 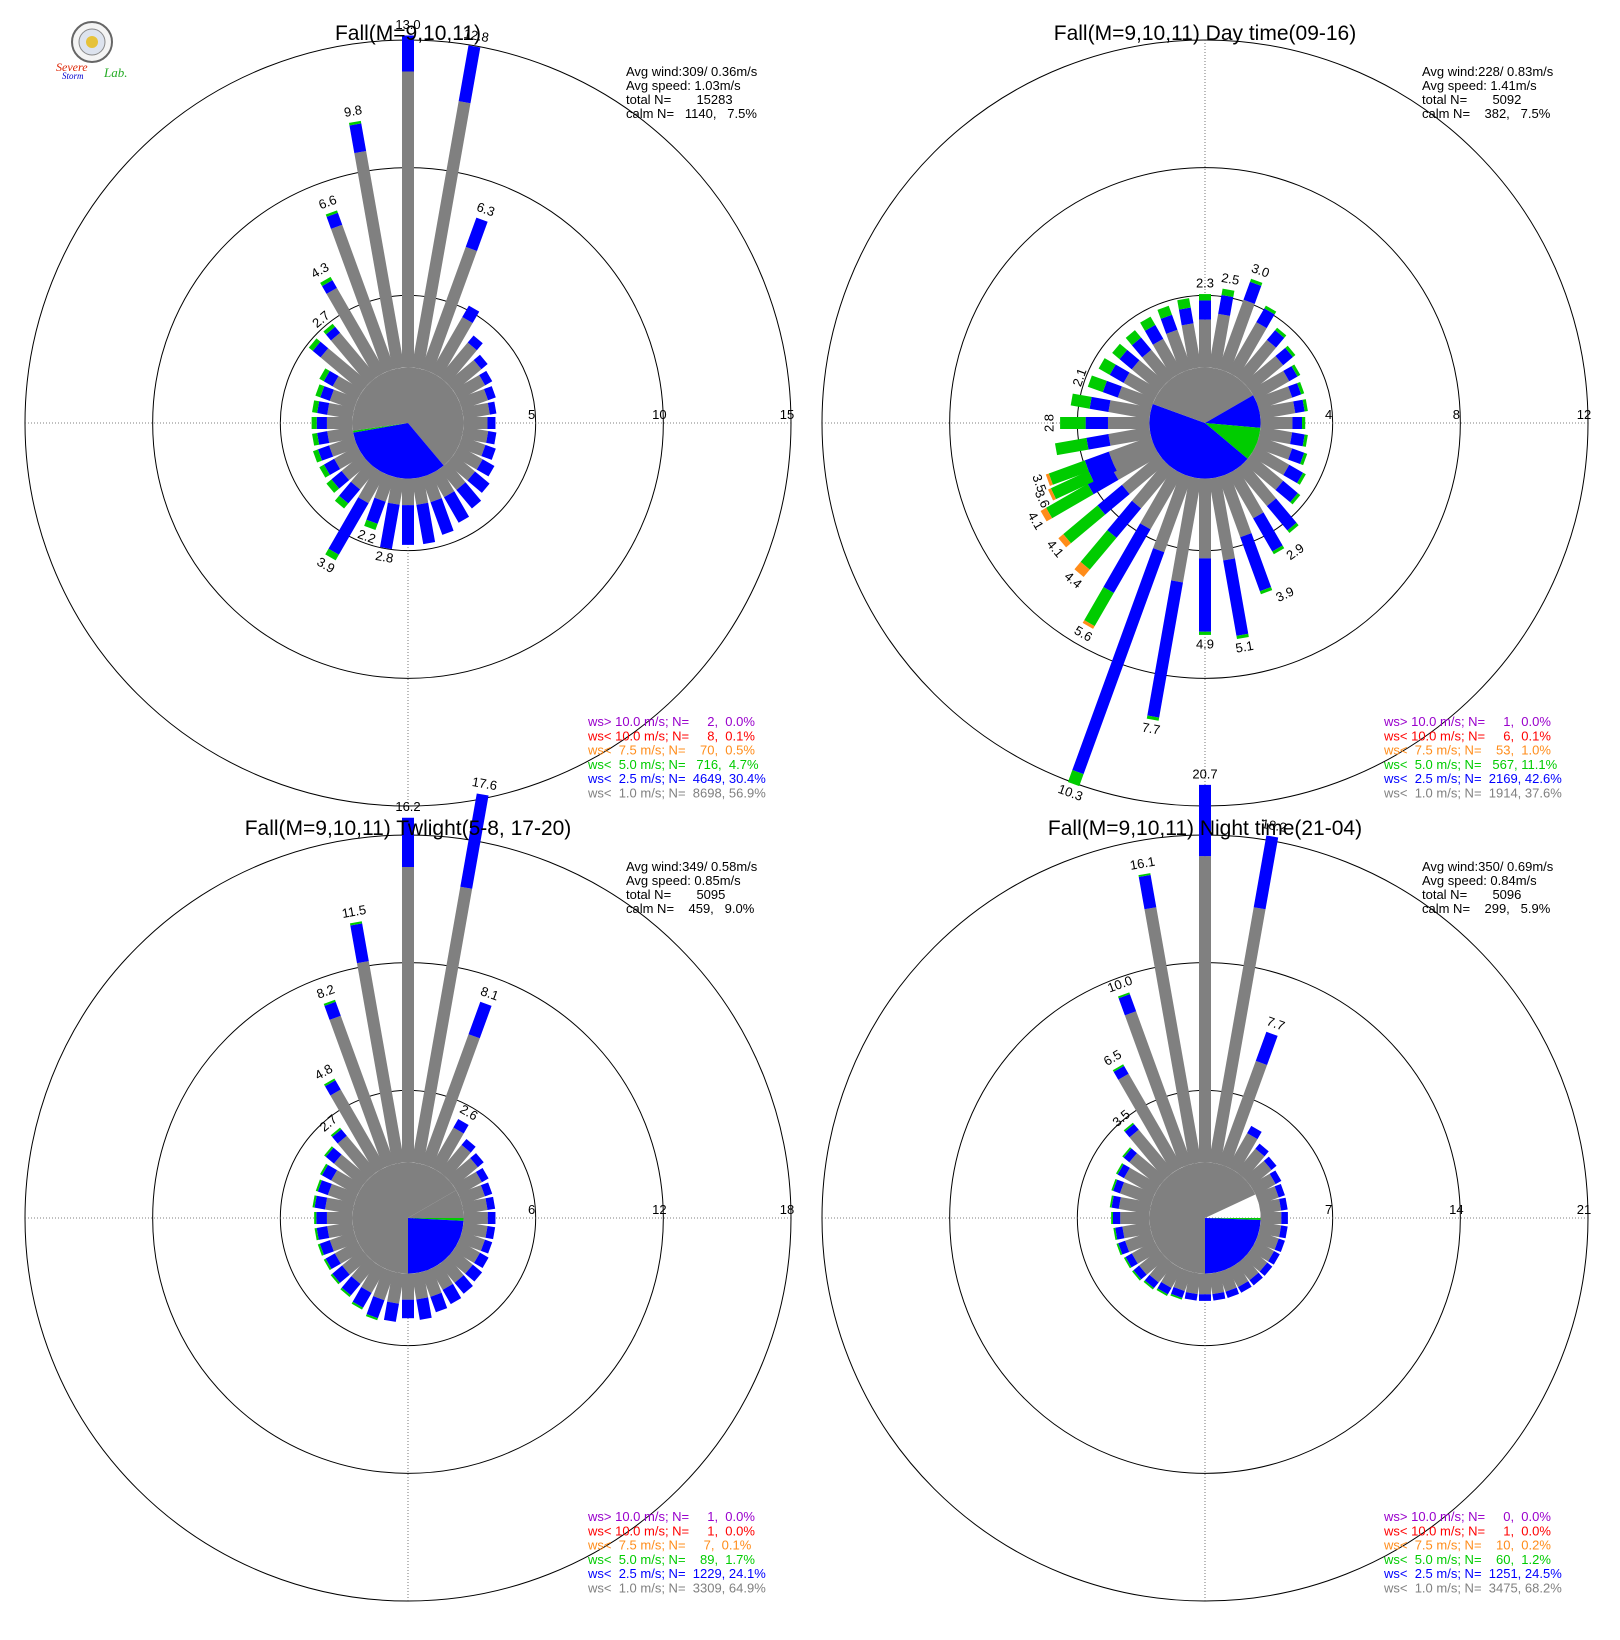 What do you see at coordinates (325, 991) in the screenshot?
I see `bar-value-label: 8.2` at bounding box center [325, 991].